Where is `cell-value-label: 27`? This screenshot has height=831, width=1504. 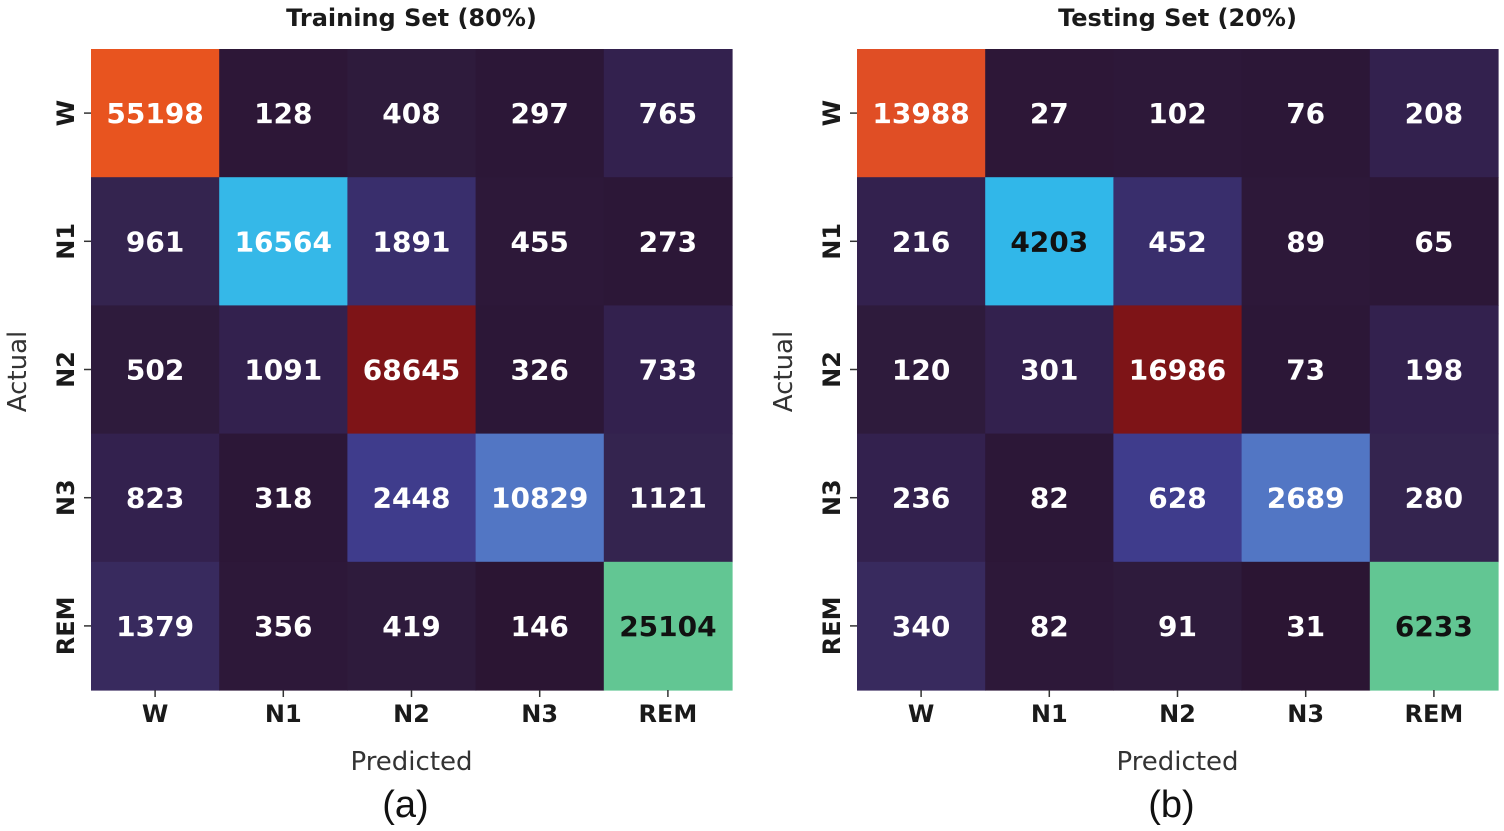 cell-value-label: 27 is located at coordinates (1049, 113).